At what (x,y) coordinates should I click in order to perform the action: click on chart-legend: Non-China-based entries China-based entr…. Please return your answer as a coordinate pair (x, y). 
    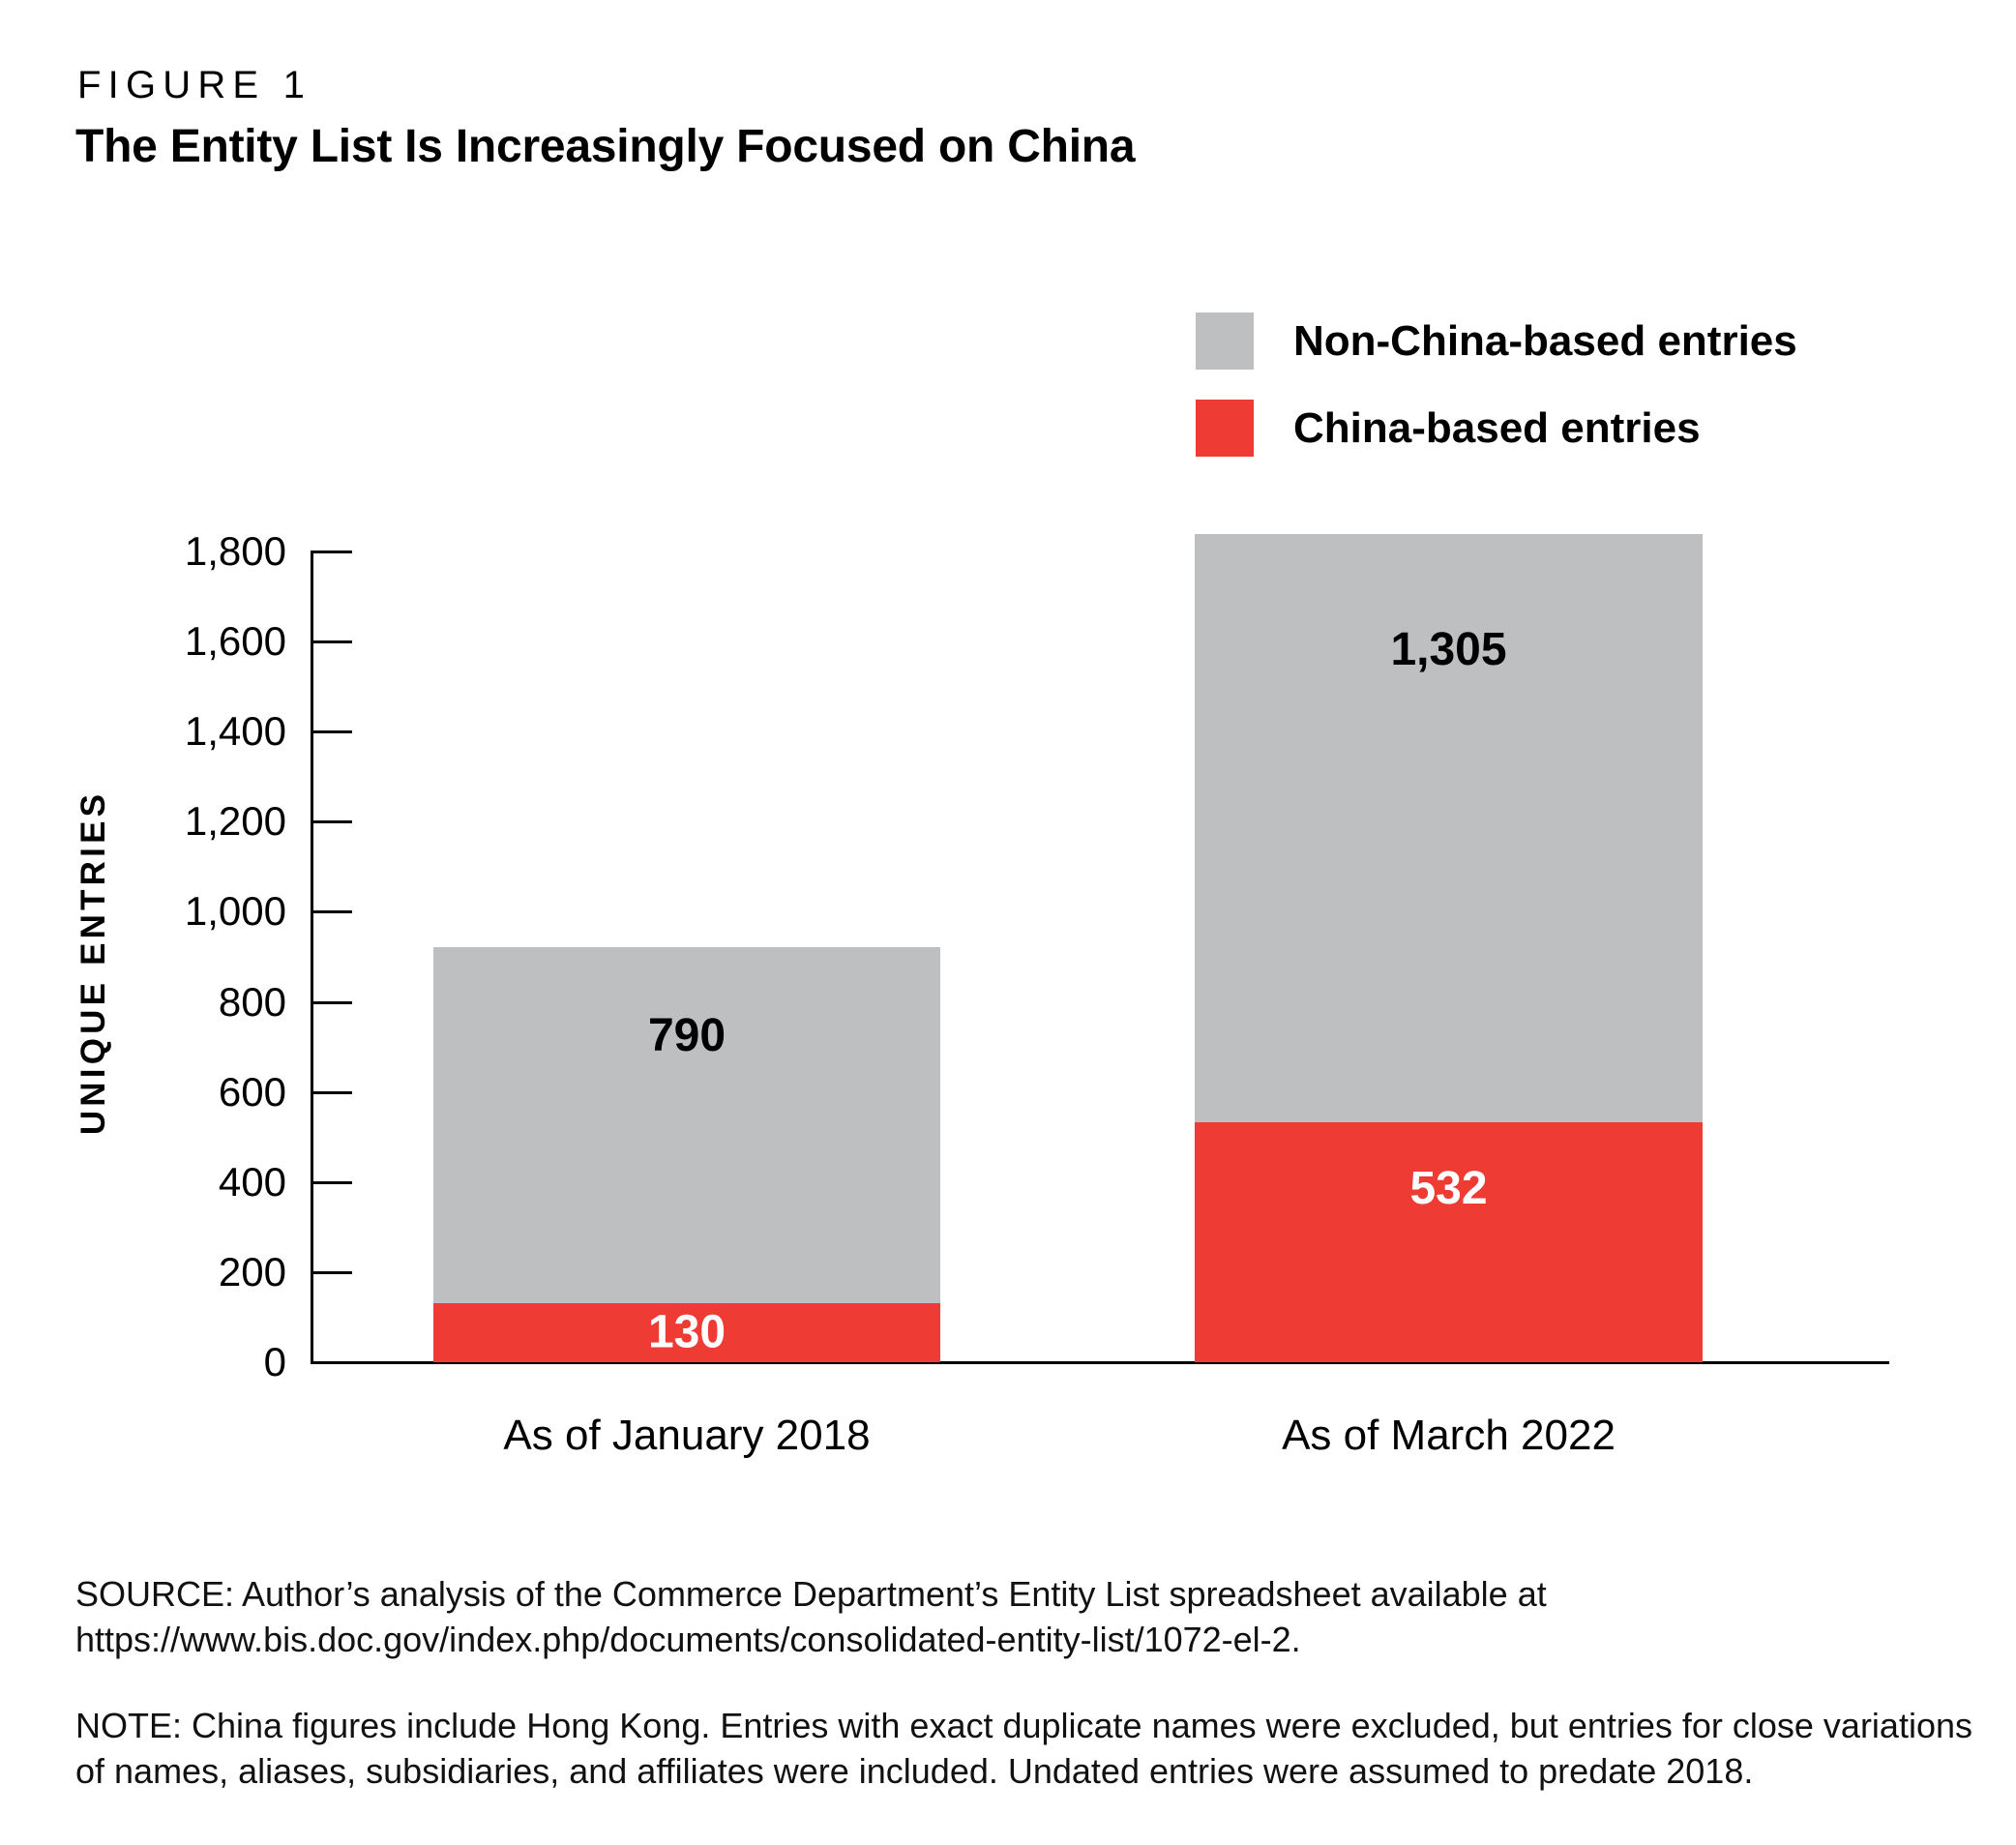
    Looking at the image, I should click on (1496, 399).